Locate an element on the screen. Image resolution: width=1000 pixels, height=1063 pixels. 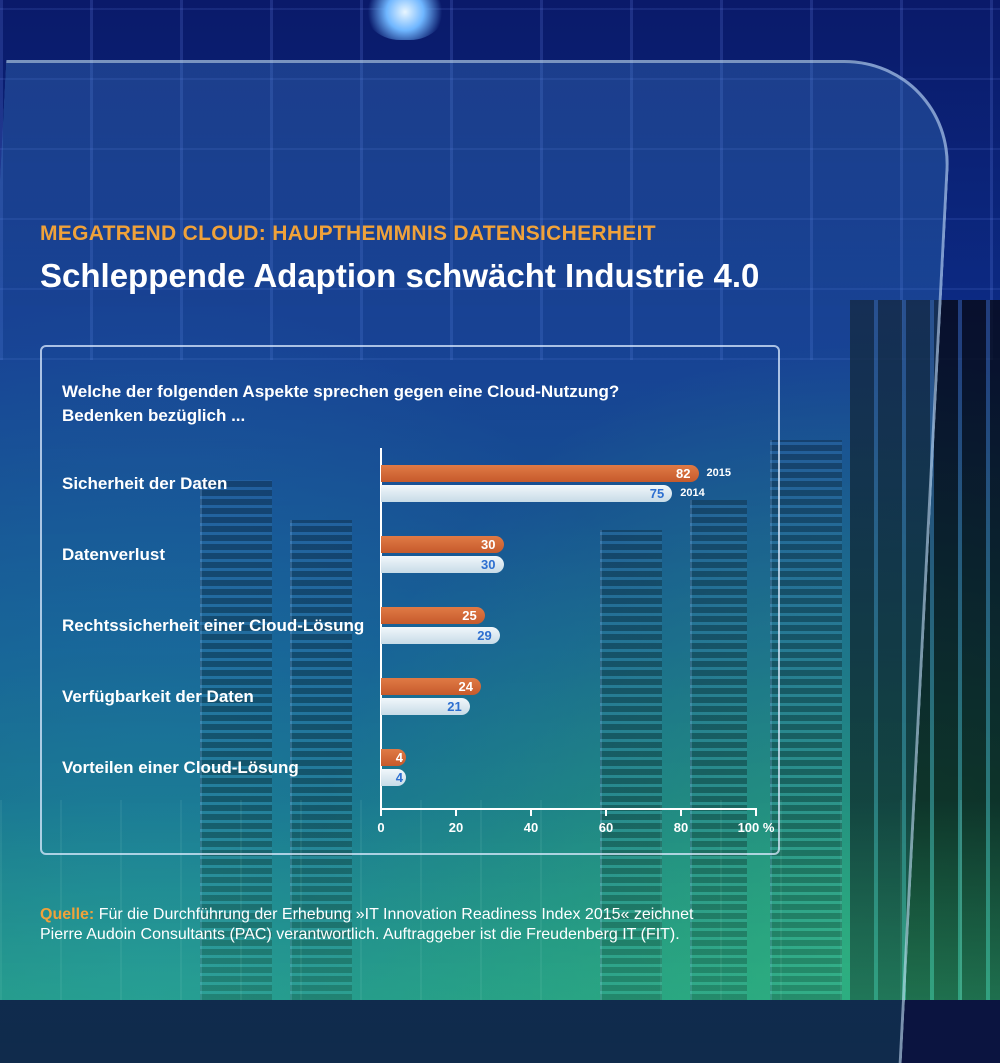
x-tick-label: 20 is located at coordinates (456, 827).